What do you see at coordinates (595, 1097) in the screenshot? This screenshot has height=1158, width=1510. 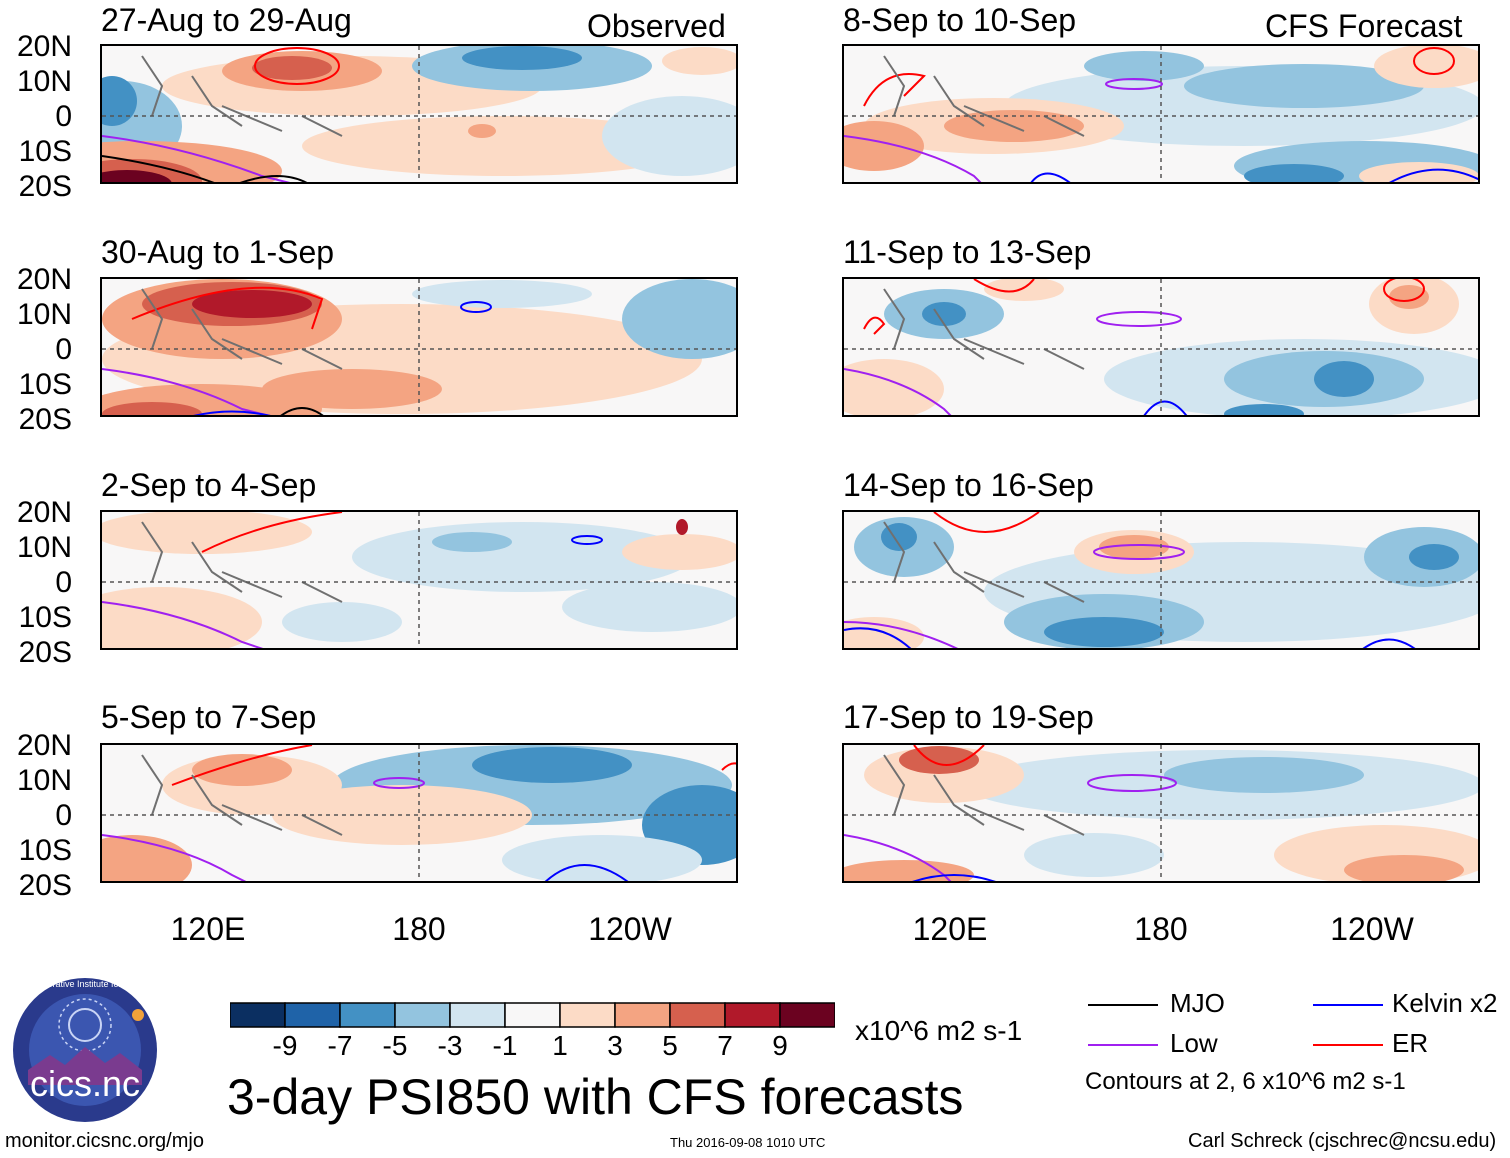 I see `main-title: 3-day PSI850 with CFS forecasts` at bounding box center [595, 1097].